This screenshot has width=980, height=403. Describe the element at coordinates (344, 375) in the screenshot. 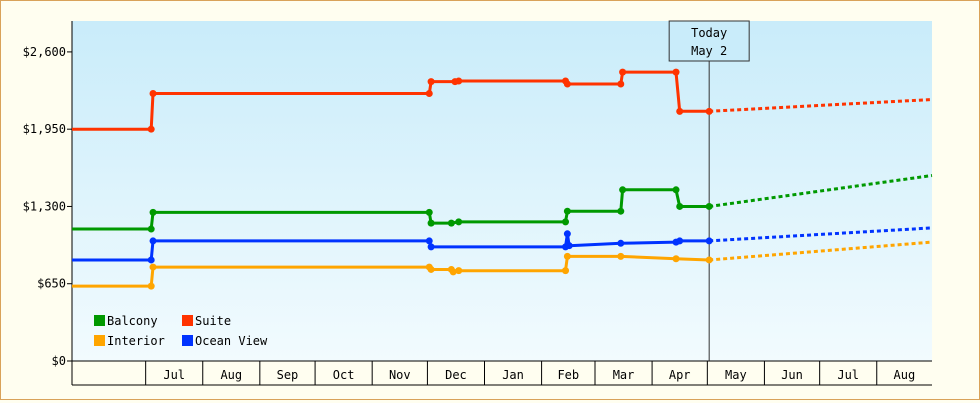

I see `month-label: Oct` at that location.